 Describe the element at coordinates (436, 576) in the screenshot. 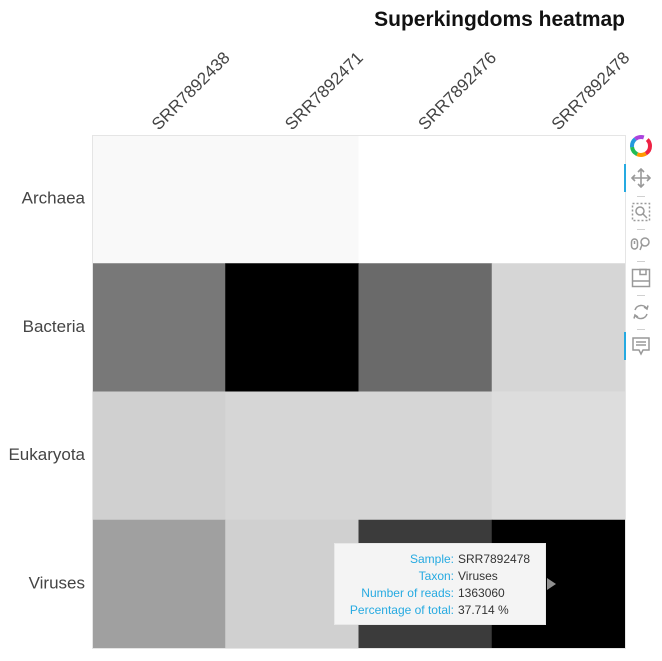

I see `tooltip-label: Taxon:` at that location.